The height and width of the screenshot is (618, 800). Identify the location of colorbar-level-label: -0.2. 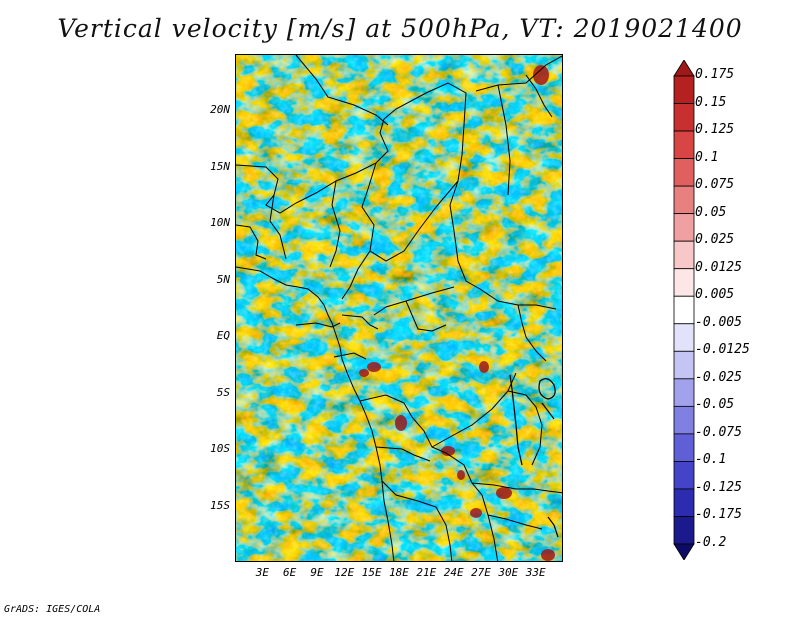
(711, 542).